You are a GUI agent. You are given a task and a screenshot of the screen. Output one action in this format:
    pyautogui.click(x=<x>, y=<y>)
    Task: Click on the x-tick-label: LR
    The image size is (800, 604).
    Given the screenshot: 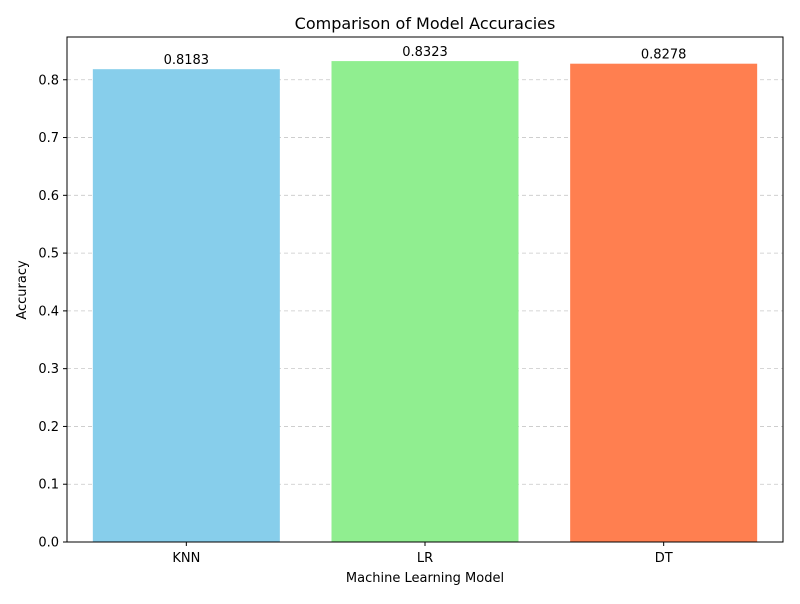 What is the action you would take?
    pyautogui.click(x=425, y=558)
    